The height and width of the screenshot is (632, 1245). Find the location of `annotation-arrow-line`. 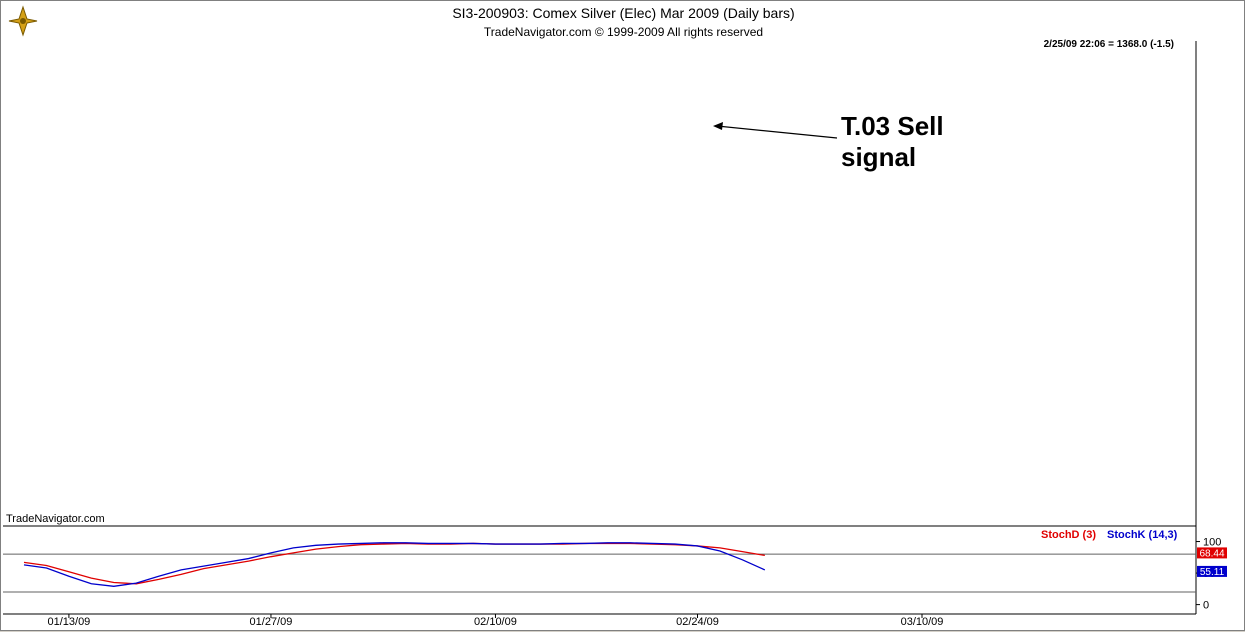

annotation-arrow-line is located at coordinates (777, 132).